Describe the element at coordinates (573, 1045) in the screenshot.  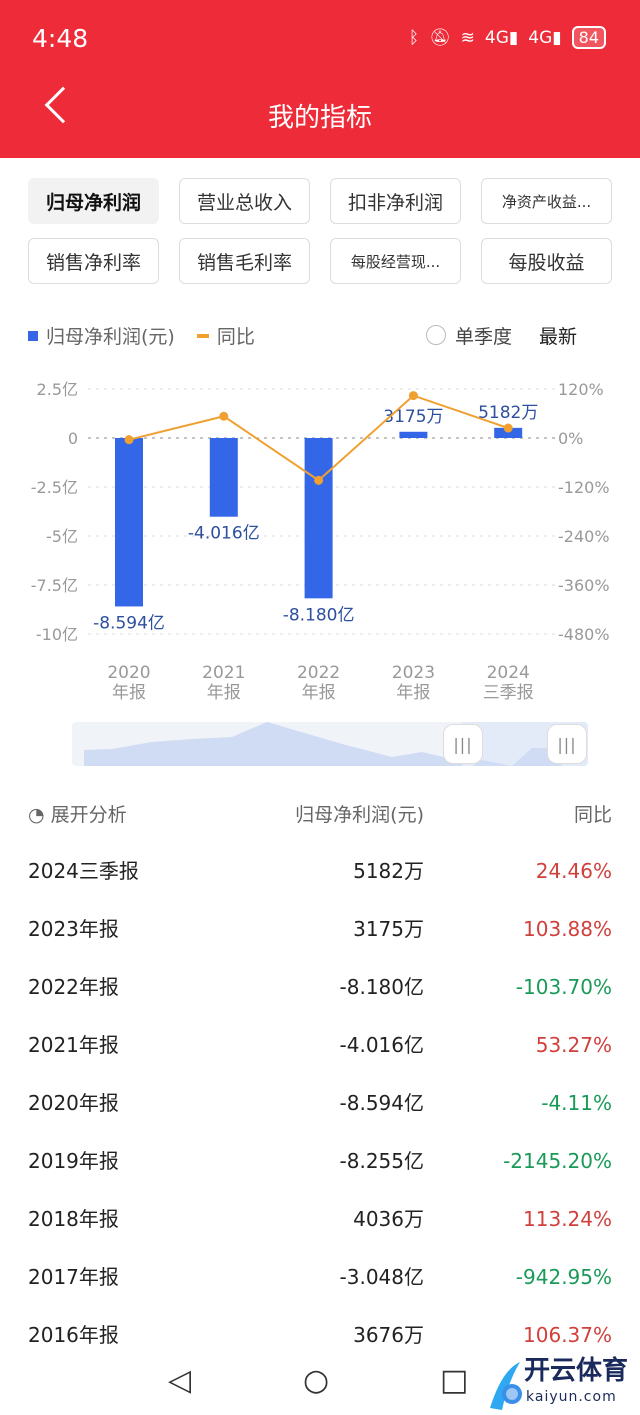
I see `row-yoy: 53.27%` at that location.